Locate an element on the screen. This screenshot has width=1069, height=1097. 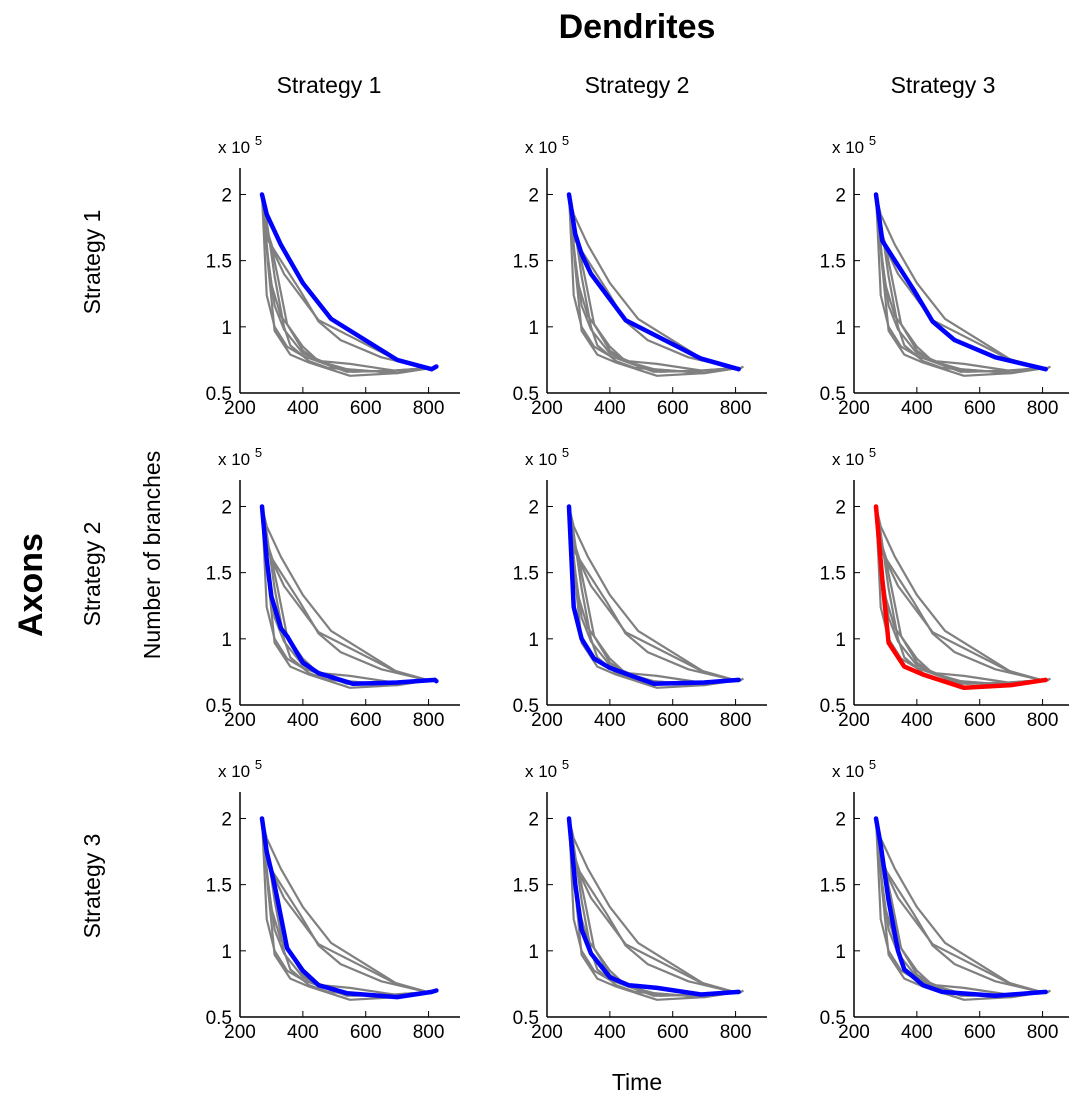
subplot-3-2: 200 400 600 800 0.5 1 1.5 2 x 10 5 is located at coordinates (640, 900).